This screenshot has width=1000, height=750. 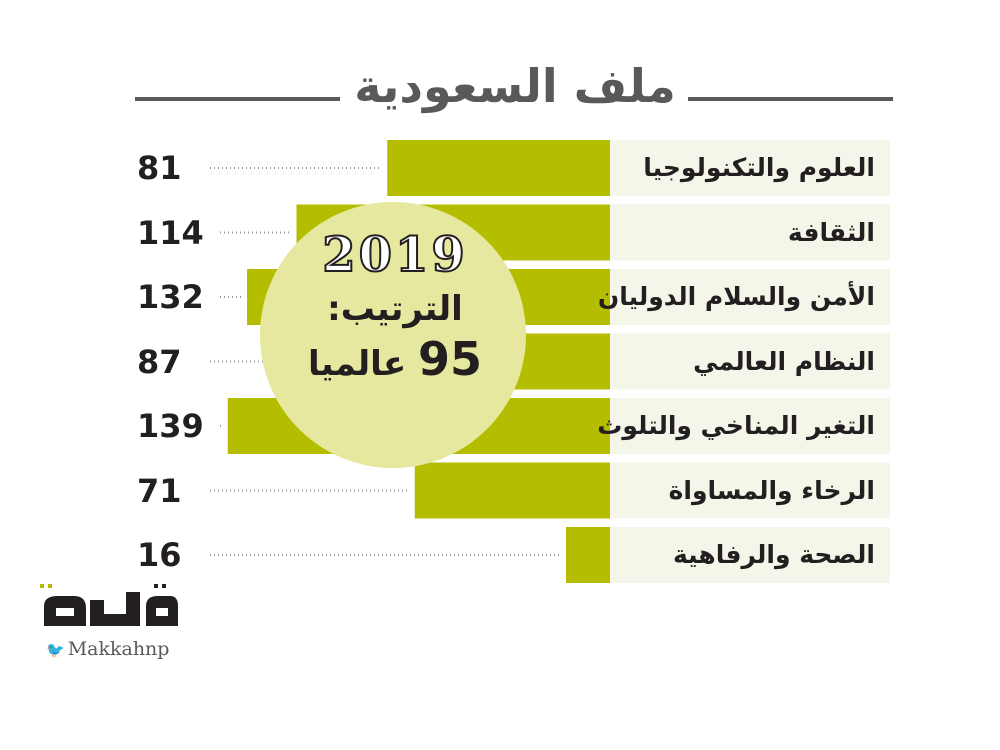 I want to click on badge-year: 2019, so click(x=394, y=255).